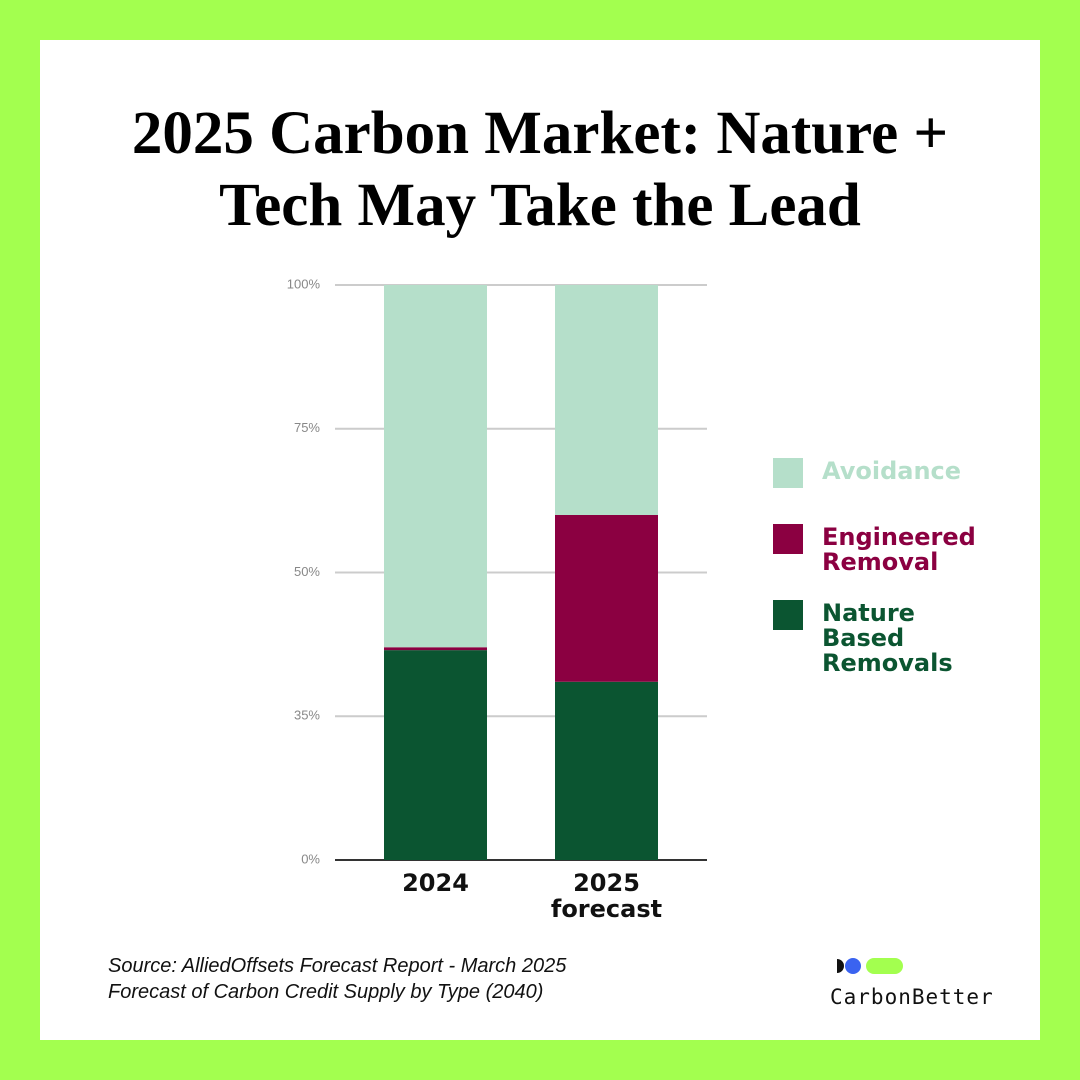 This screenshot has width=1080, height=1080. Describe the element at coordinates (307, 715) in the screenshot. I see `y-tick-label: 35%` at that location.